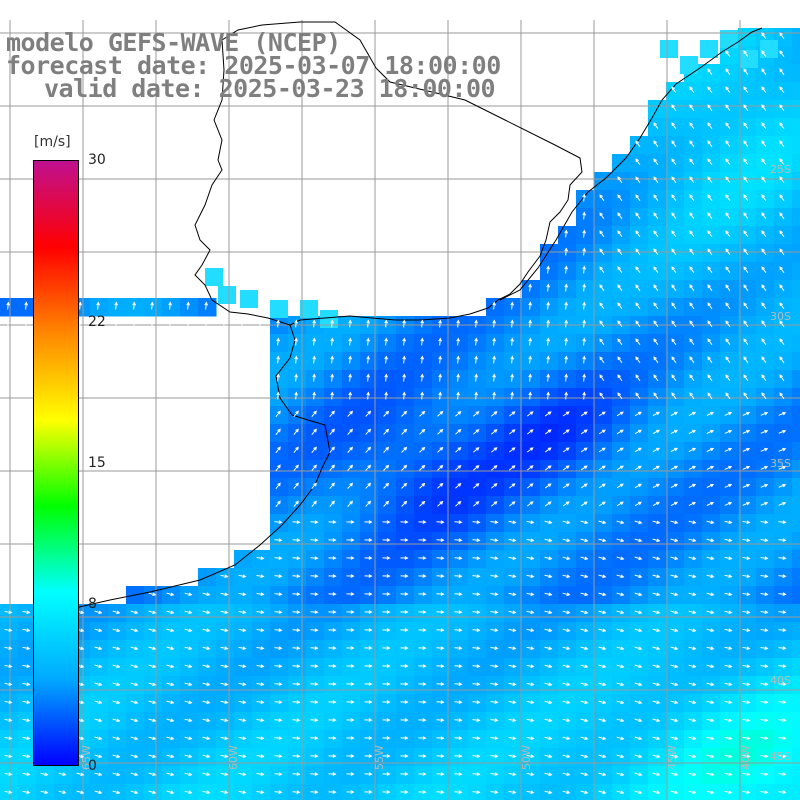 This screenshot has height=800, width=800. I want to click on latitude-label: 35S, so click(780, 463).